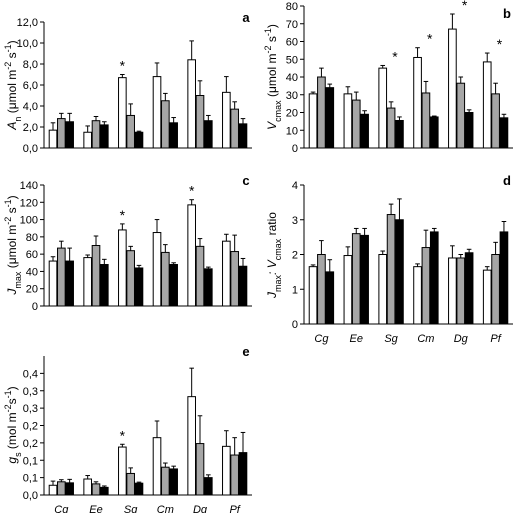  What do you see at coordinates (27, 23) in the screenshot?
I see `y-tick-label: 12,0` at bounding box center [27, 23].